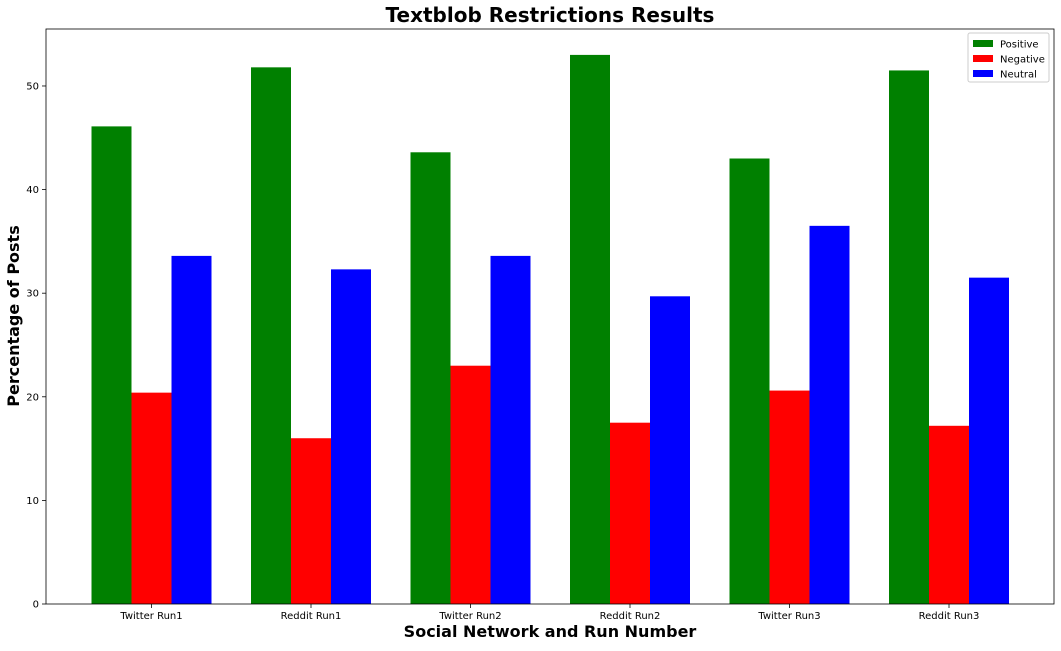 This screenshot has height=651, width=1061. Describe the element at coordinates (983, 58) in the screenshot. I see `legend-swatch-negative` at that location.